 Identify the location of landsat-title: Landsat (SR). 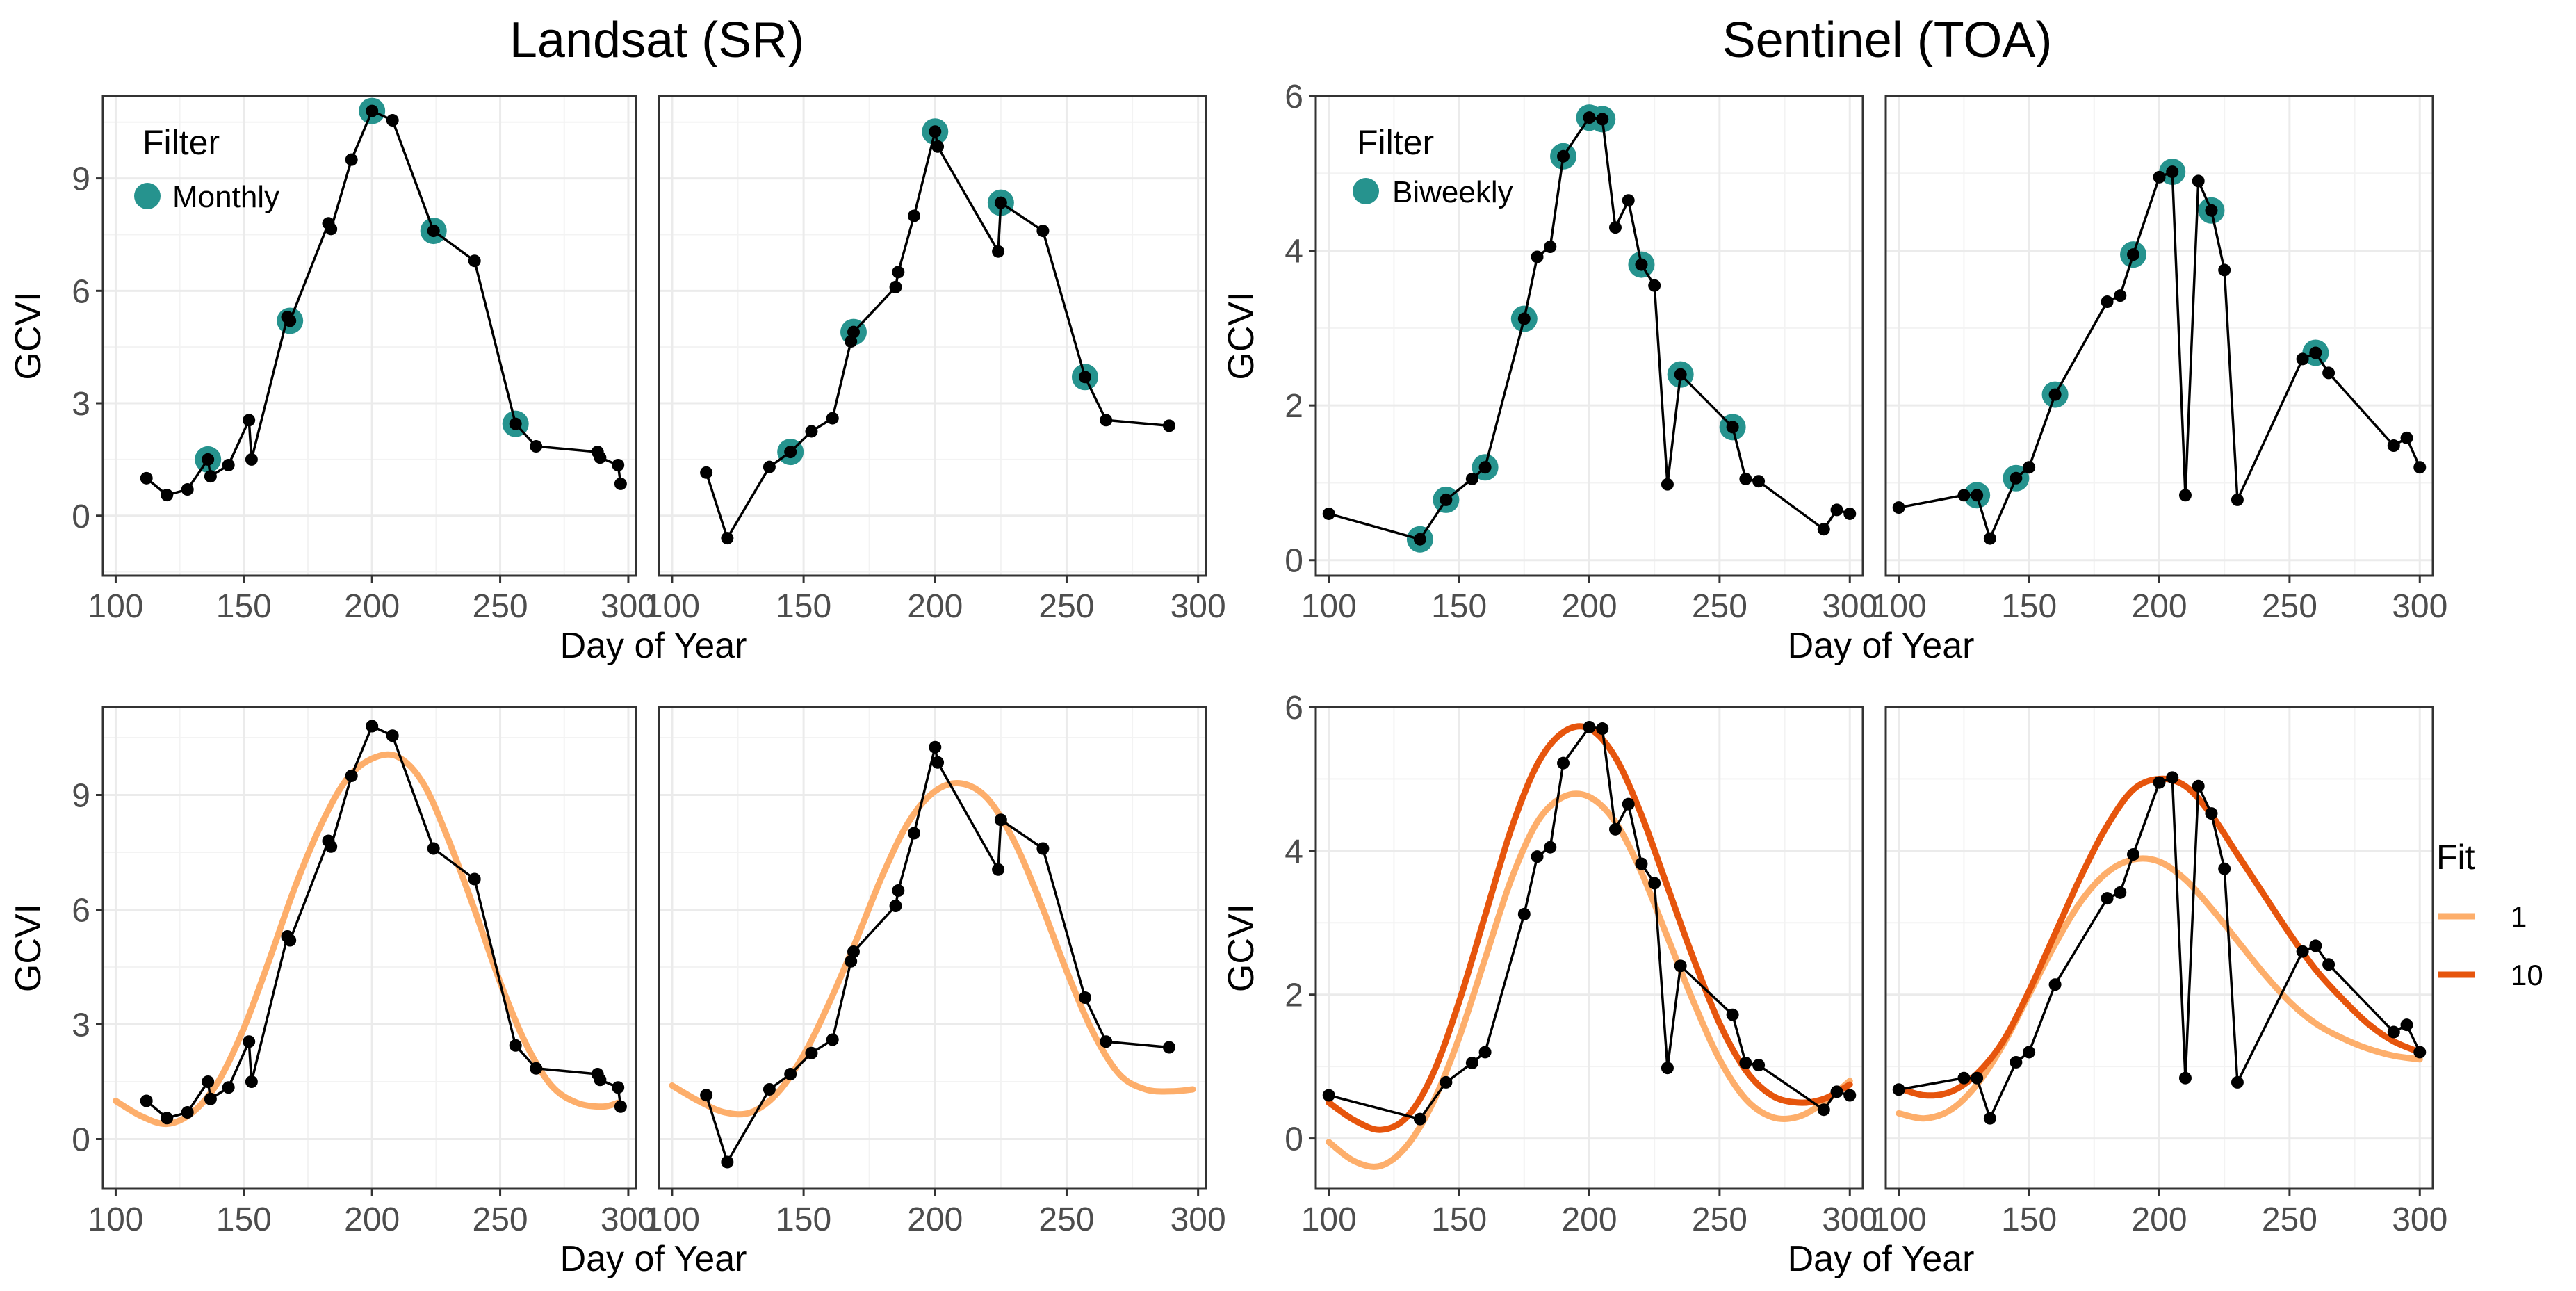
(657, 40).